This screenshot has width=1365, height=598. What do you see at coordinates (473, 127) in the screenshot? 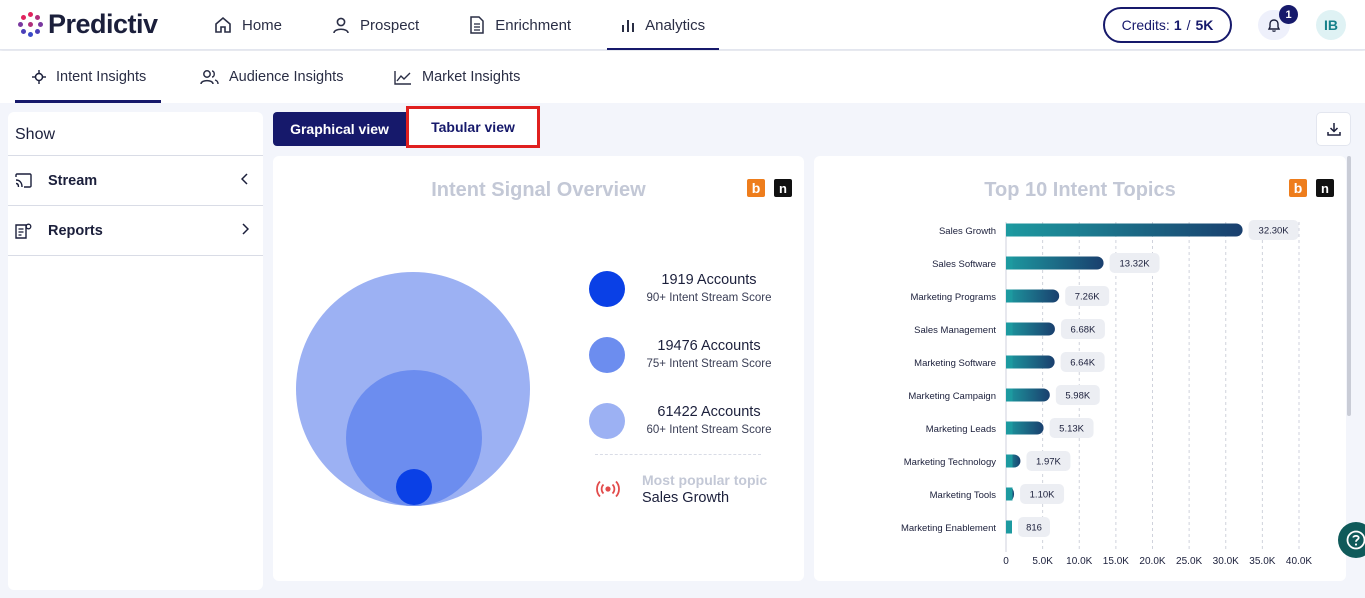
I see `tabular-view-button: Tabular view` at bounding box center [473, 127].